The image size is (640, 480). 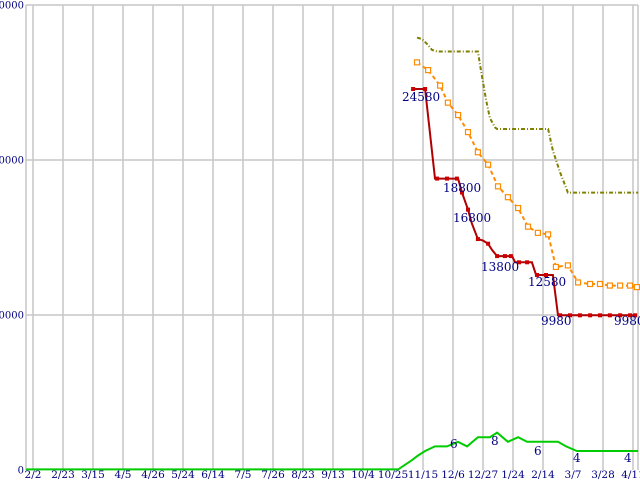 I want to click on x-tick-label: 4/11, so click(x=630, y=474).